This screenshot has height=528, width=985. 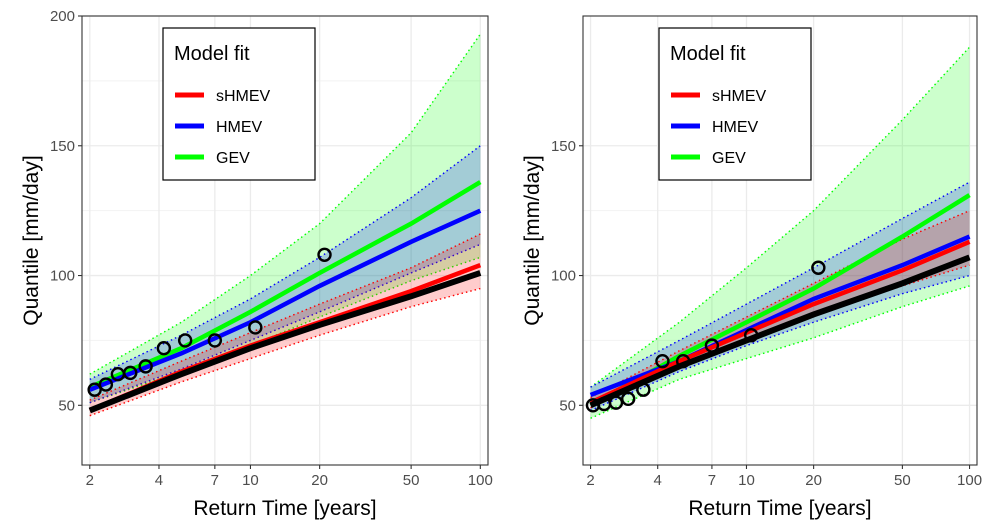 I want to click on left-legend: Model fit sHMEV HMEV GEV, so click(x=239, y=104).